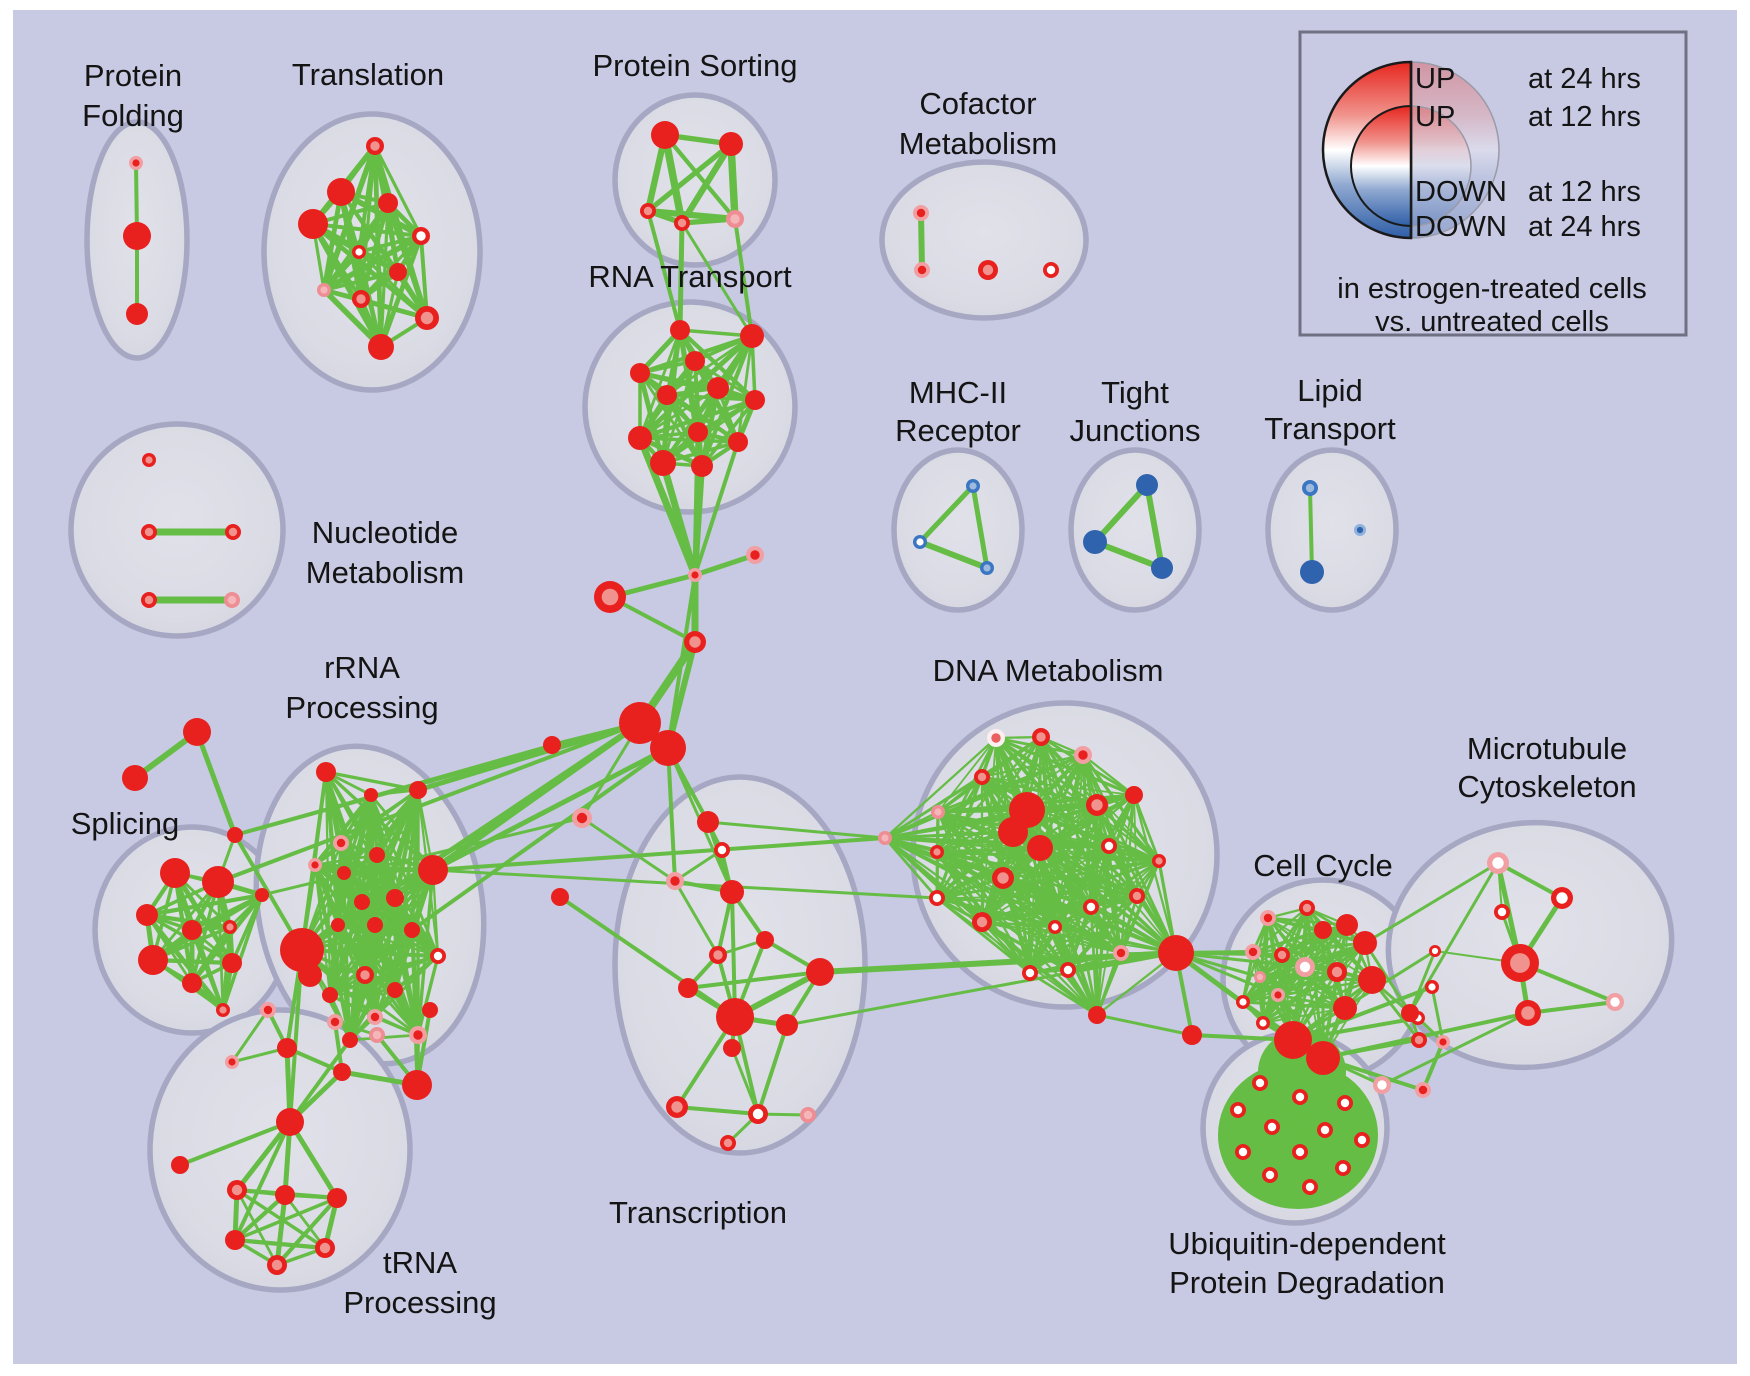 This screenshot has width=1750, height=1376. Describe the element at coordinates (368, 74) in the screenshot. I see `cluster-label-translation: Translation` at that location.